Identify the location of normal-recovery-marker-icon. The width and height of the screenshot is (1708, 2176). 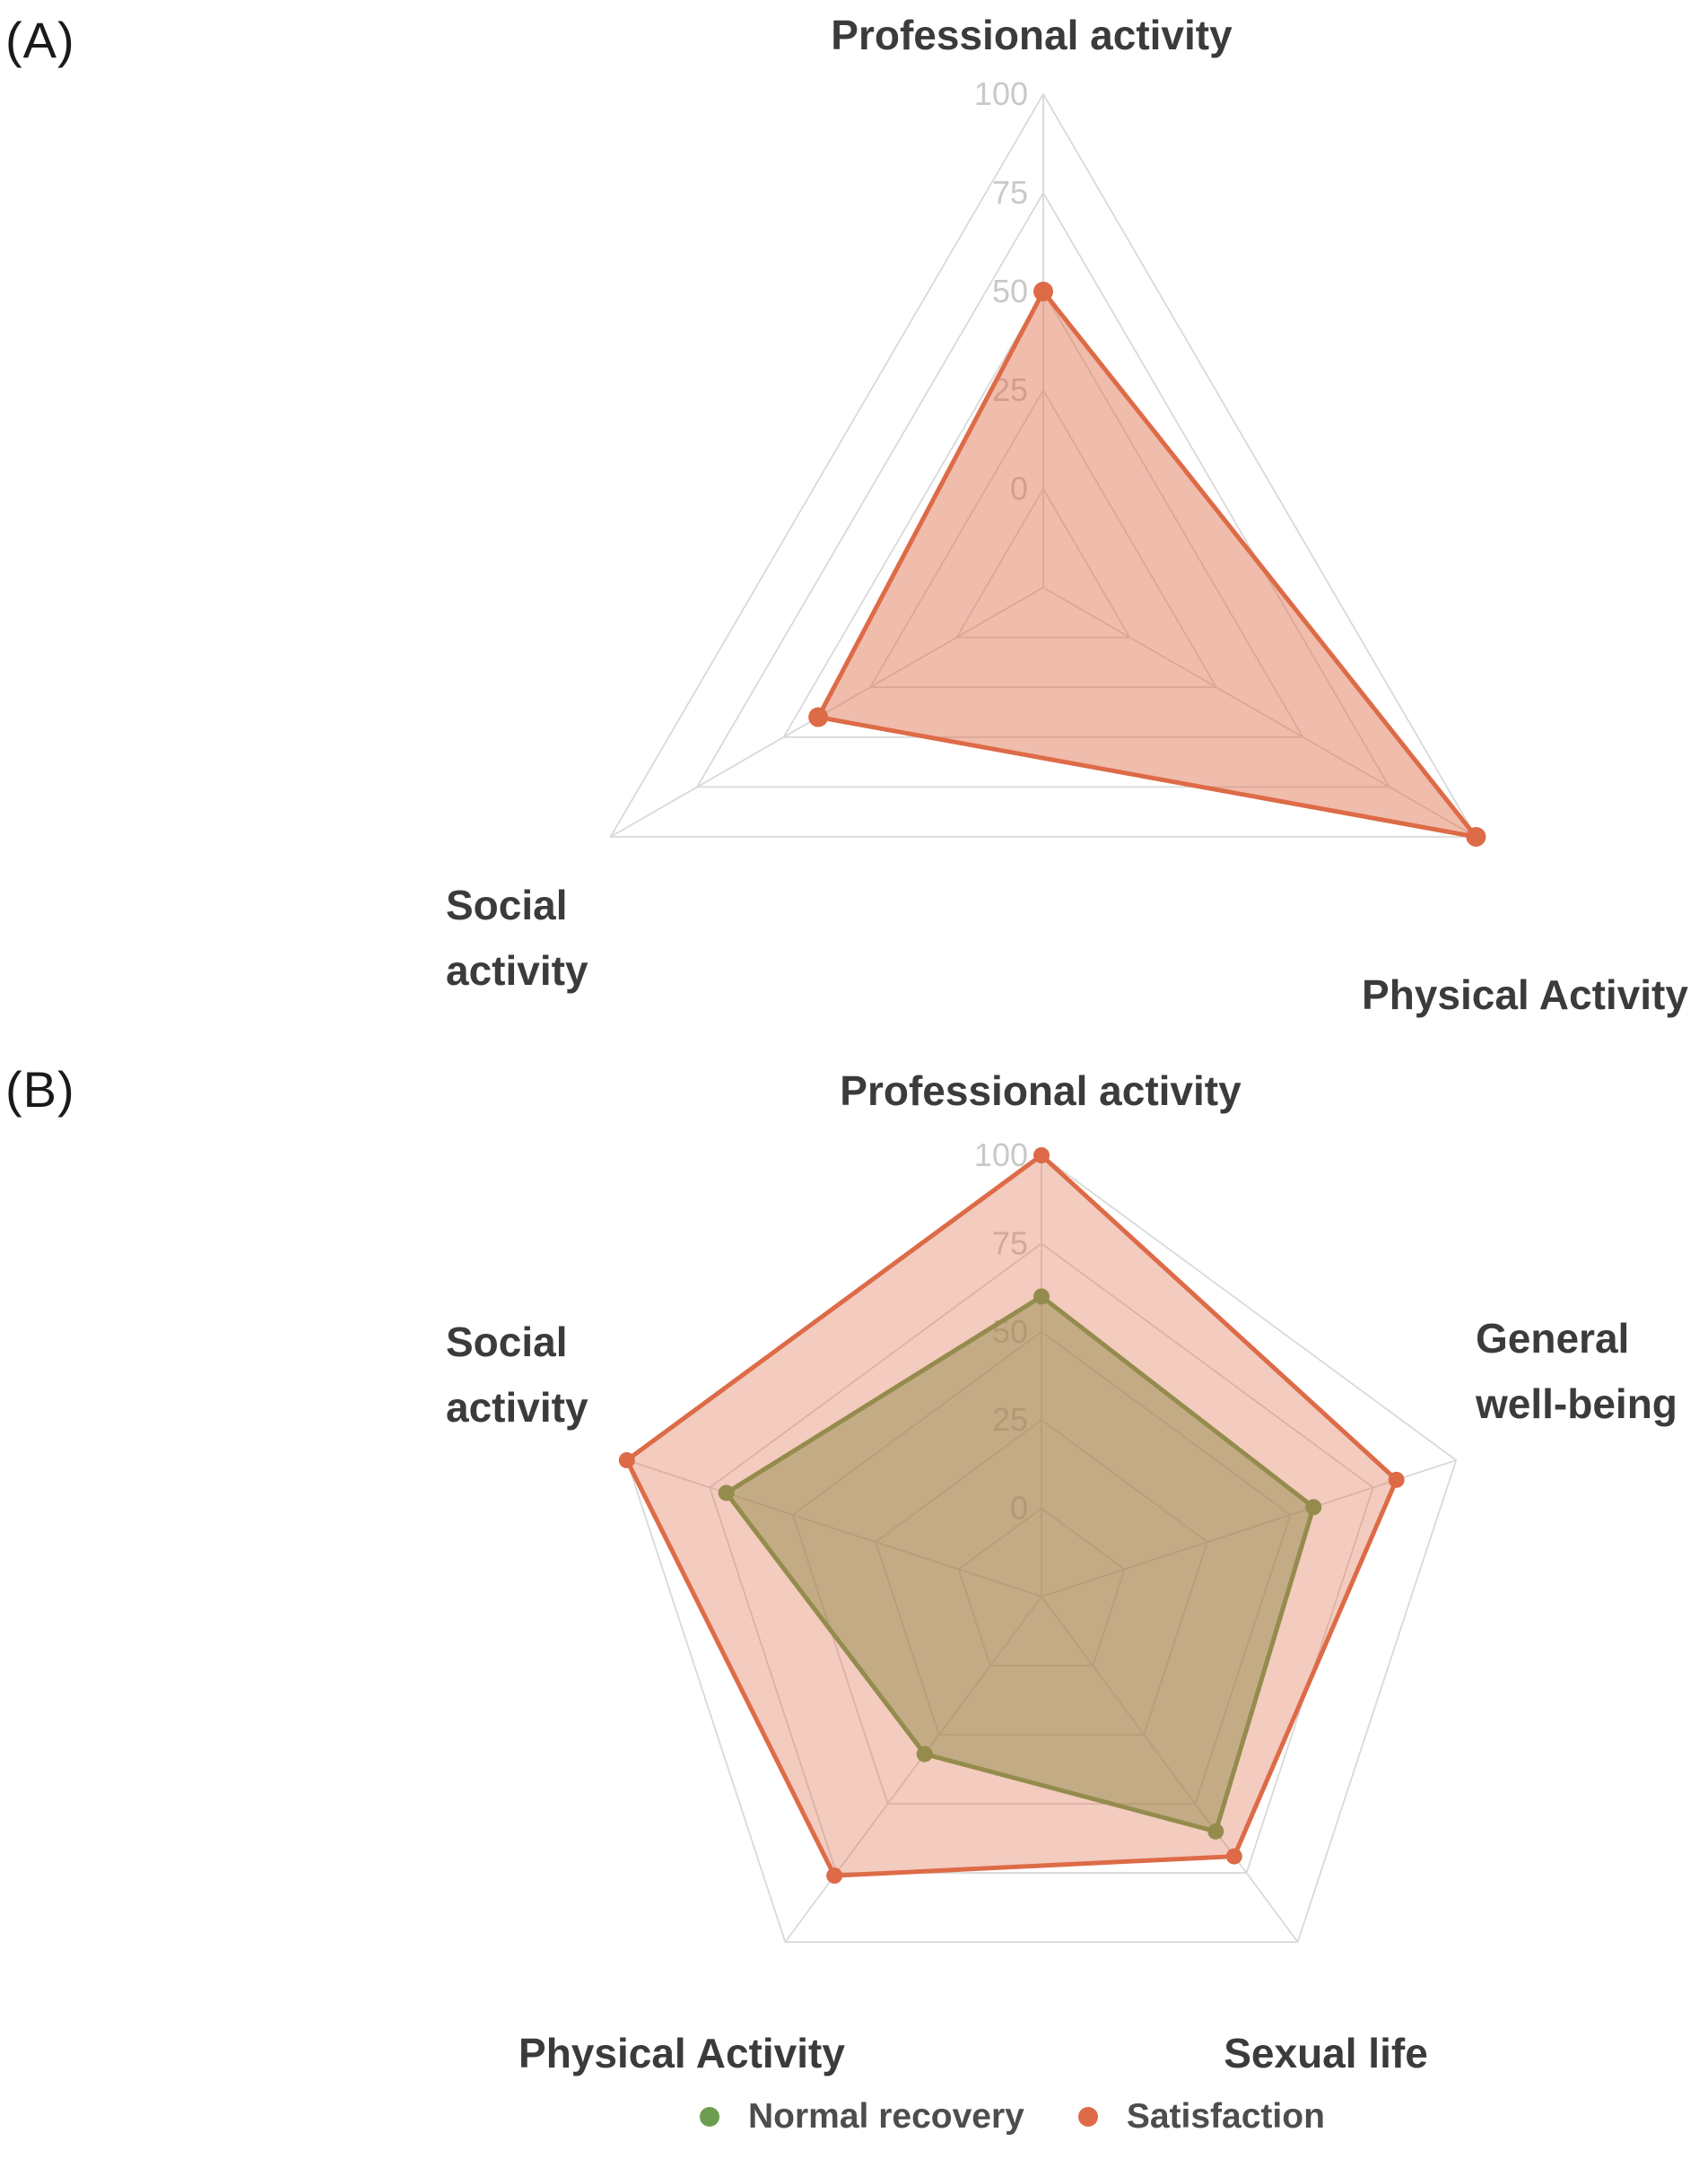
(709, 2117).